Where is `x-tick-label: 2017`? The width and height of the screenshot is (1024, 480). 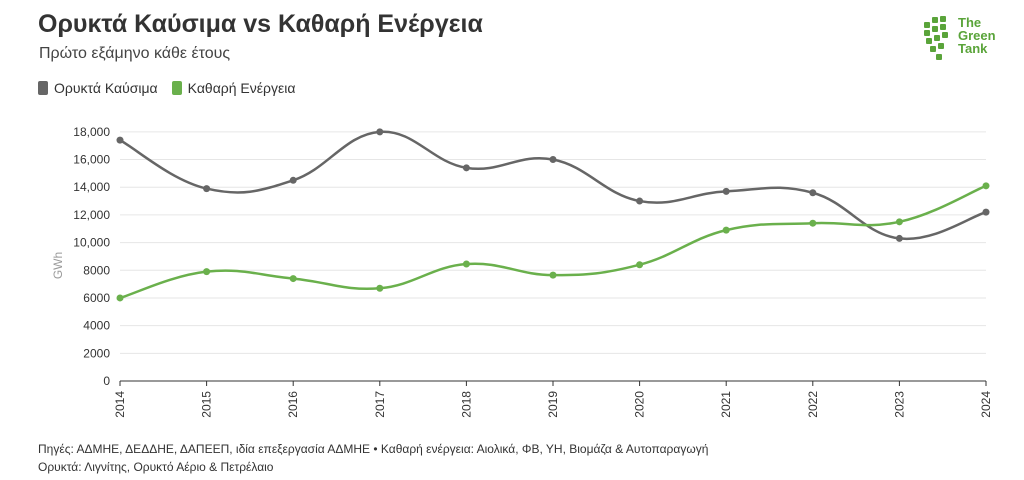
x-tick-label: 2017 is located at coordinates (380, 404).